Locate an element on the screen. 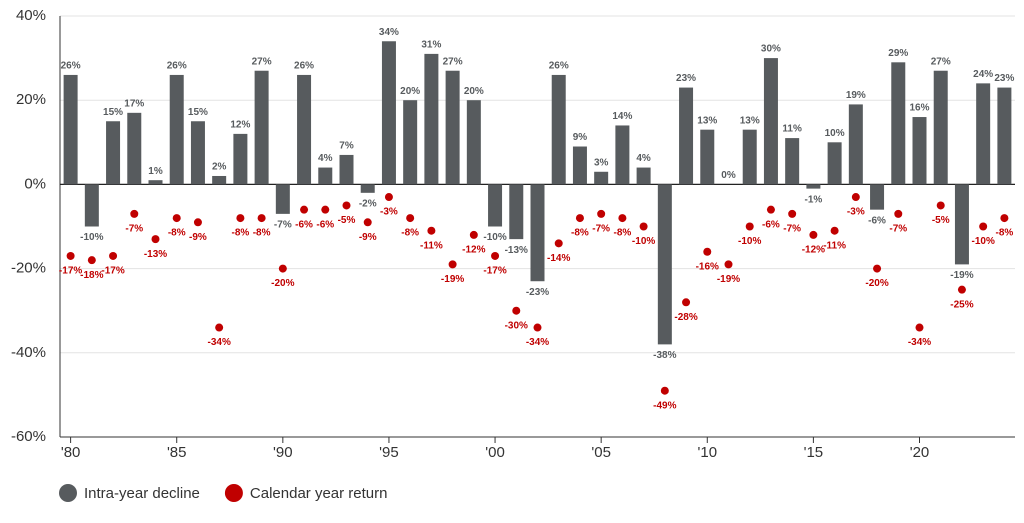 The width and height of the screenshot is (1024, 523). bar-label: -19% is located at coordinates (961, 275).